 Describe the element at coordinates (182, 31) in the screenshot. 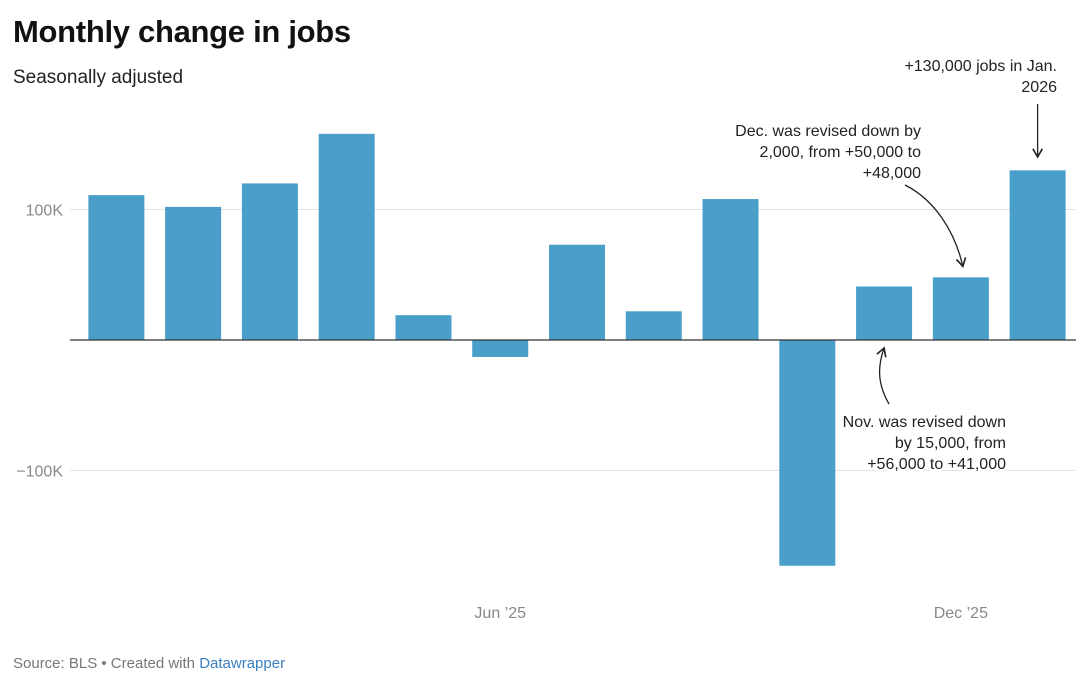

I see `chart-title: Monthly change in jobs` at that location.